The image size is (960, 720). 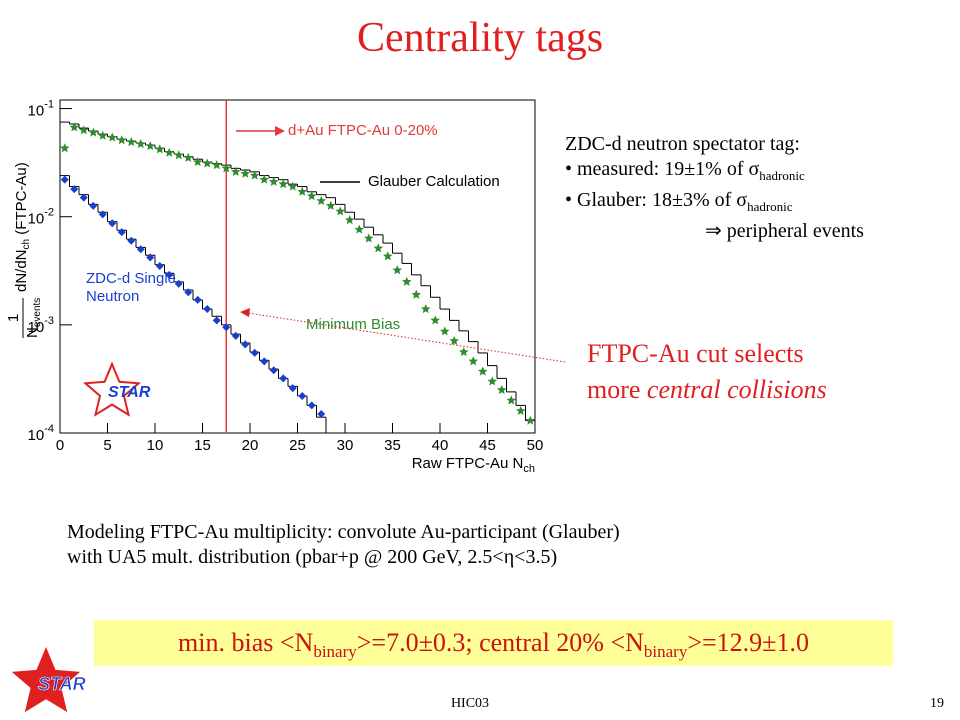 What do you see at coordinates (714, 172) in the screenshot?
I see `notes-item: • measured: 19±1% of σhadronic` at bounding box center [714, 172].